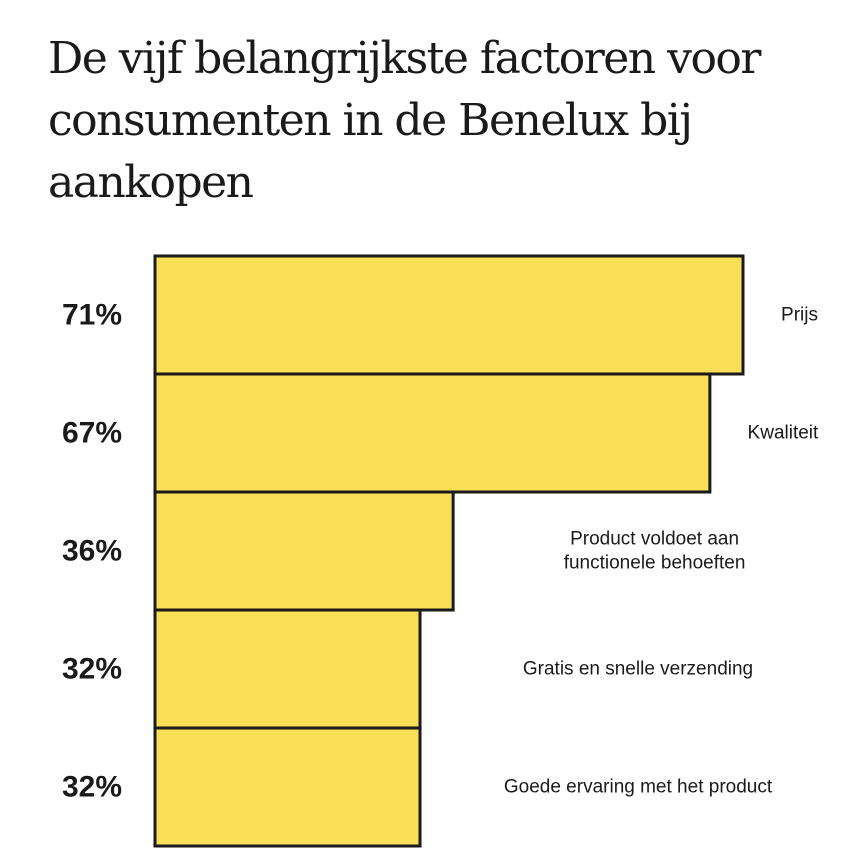 This screenshot has height=868, width=856. Describe the element at coordinates (638, 669) in the screenshot. I see `category-label-4: Gratis en snelle verzending` at that location.